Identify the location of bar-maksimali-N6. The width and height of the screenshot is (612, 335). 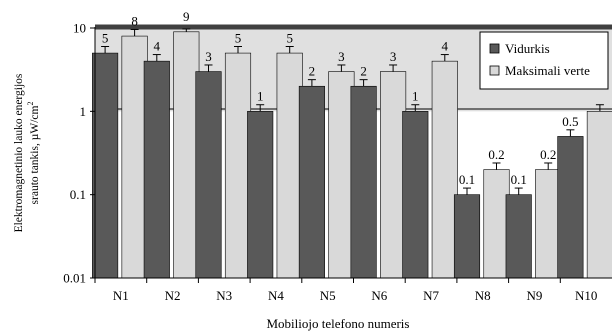
(393, 175).